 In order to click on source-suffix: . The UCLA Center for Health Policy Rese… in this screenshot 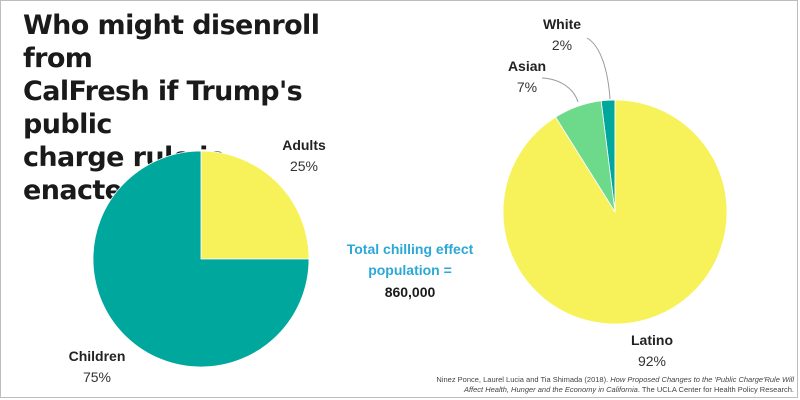, I will do `click(715, 389)`.